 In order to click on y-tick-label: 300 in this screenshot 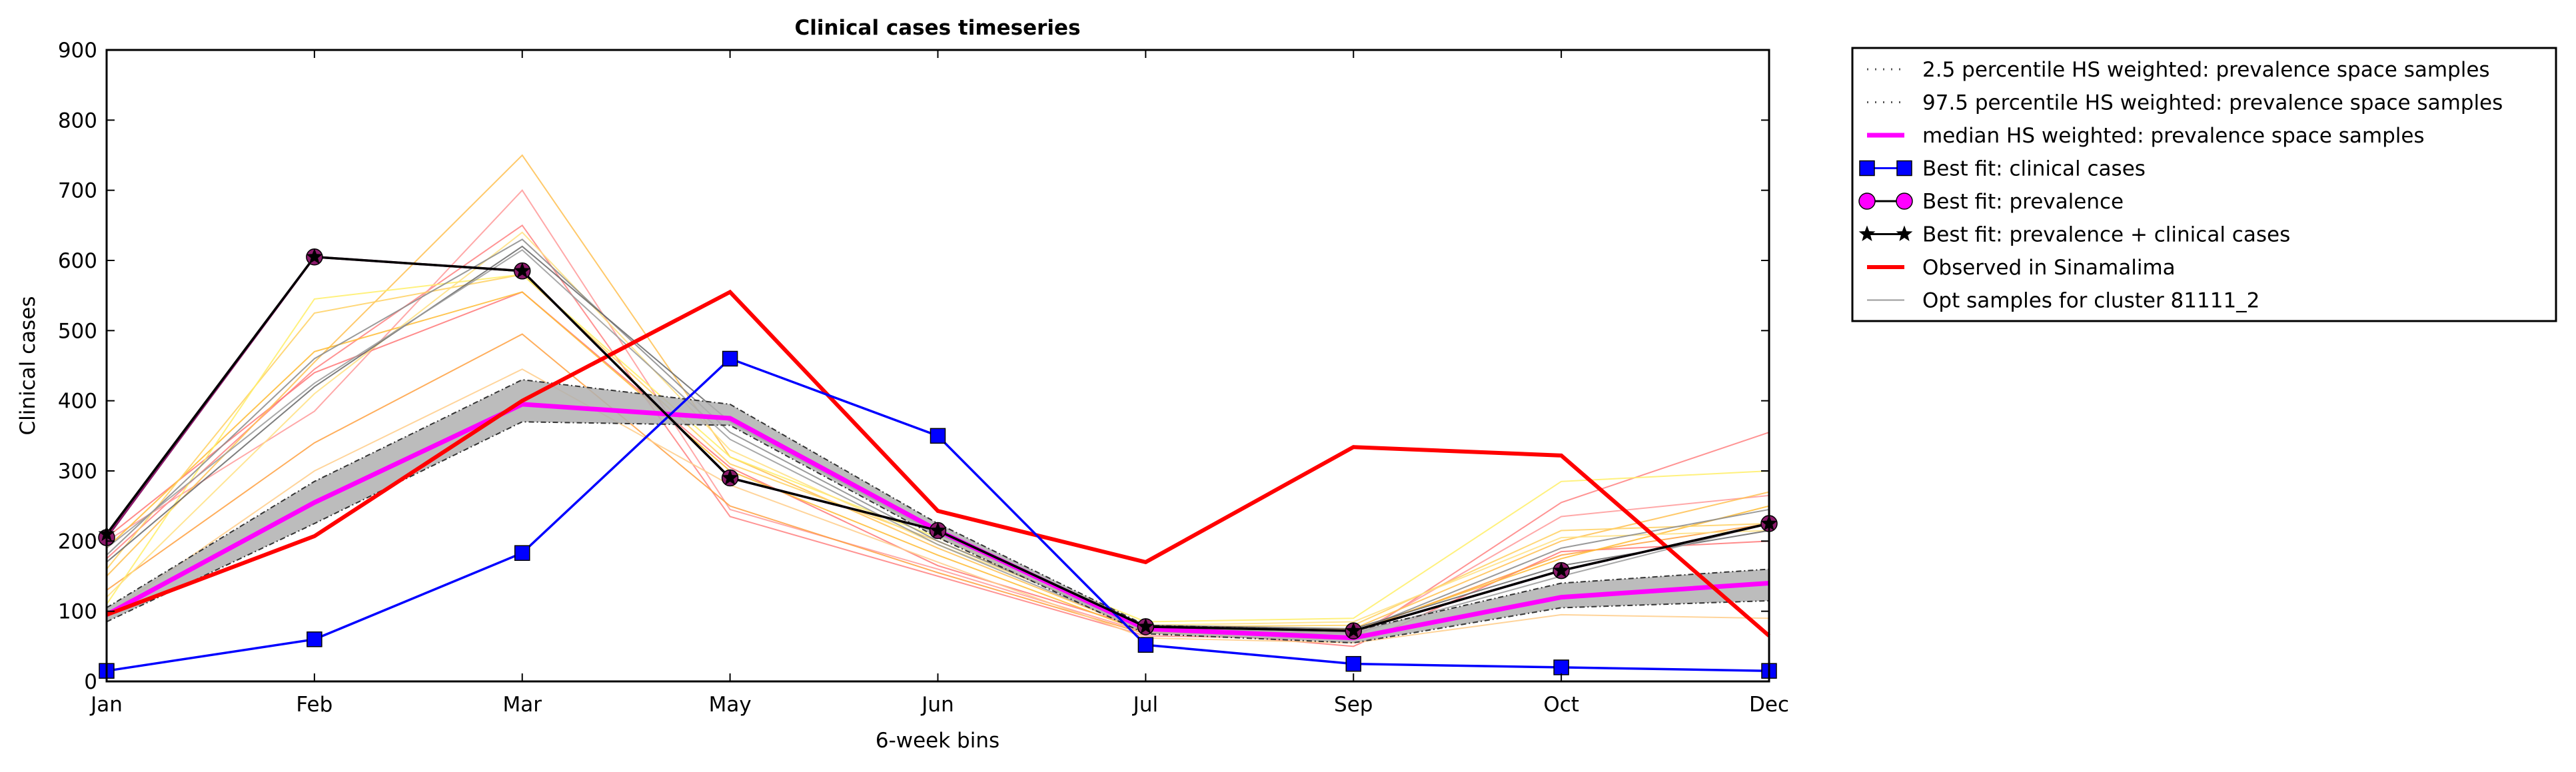, I will do `click(77, 472)`.